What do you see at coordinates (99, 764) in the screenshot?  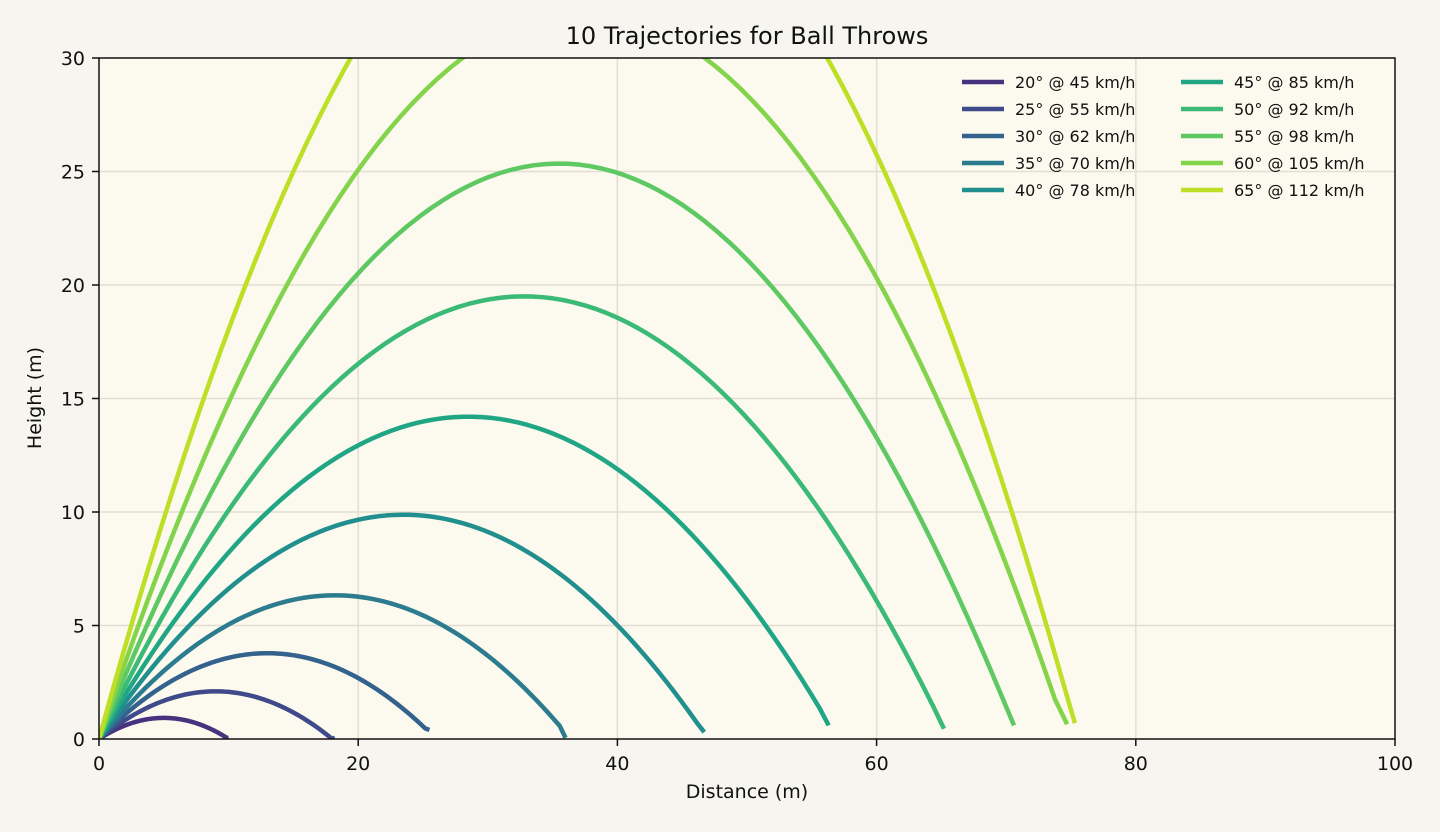 I see `x-tick-label: 0` at bounding box center [99, 764].